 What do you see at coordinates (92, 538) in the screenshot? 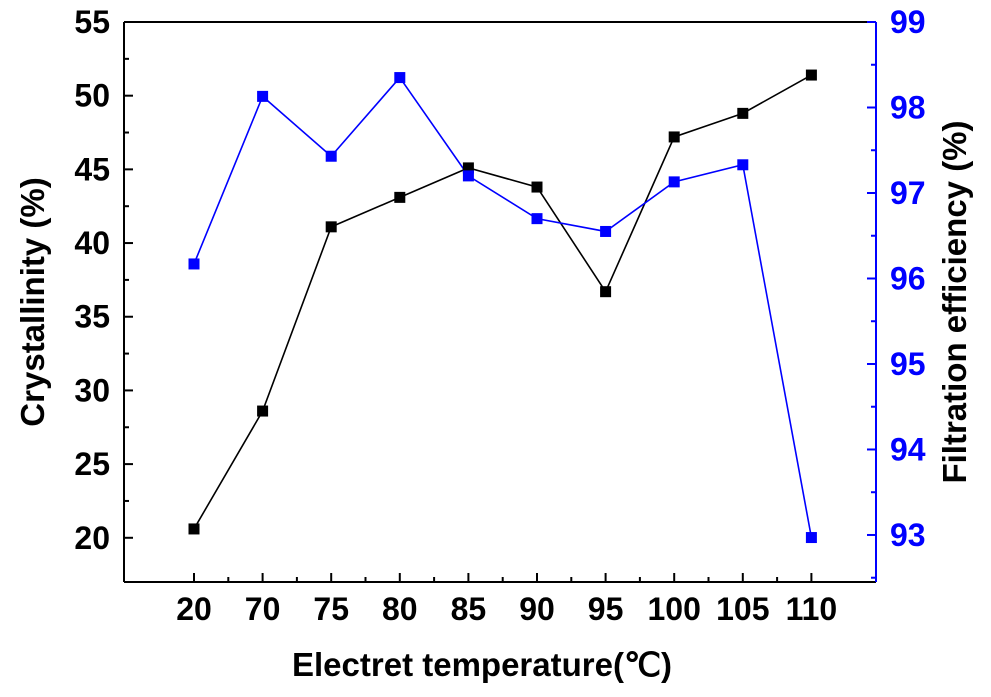
I see `left-y-tick-label: 20` at bounding box center [92, 538].